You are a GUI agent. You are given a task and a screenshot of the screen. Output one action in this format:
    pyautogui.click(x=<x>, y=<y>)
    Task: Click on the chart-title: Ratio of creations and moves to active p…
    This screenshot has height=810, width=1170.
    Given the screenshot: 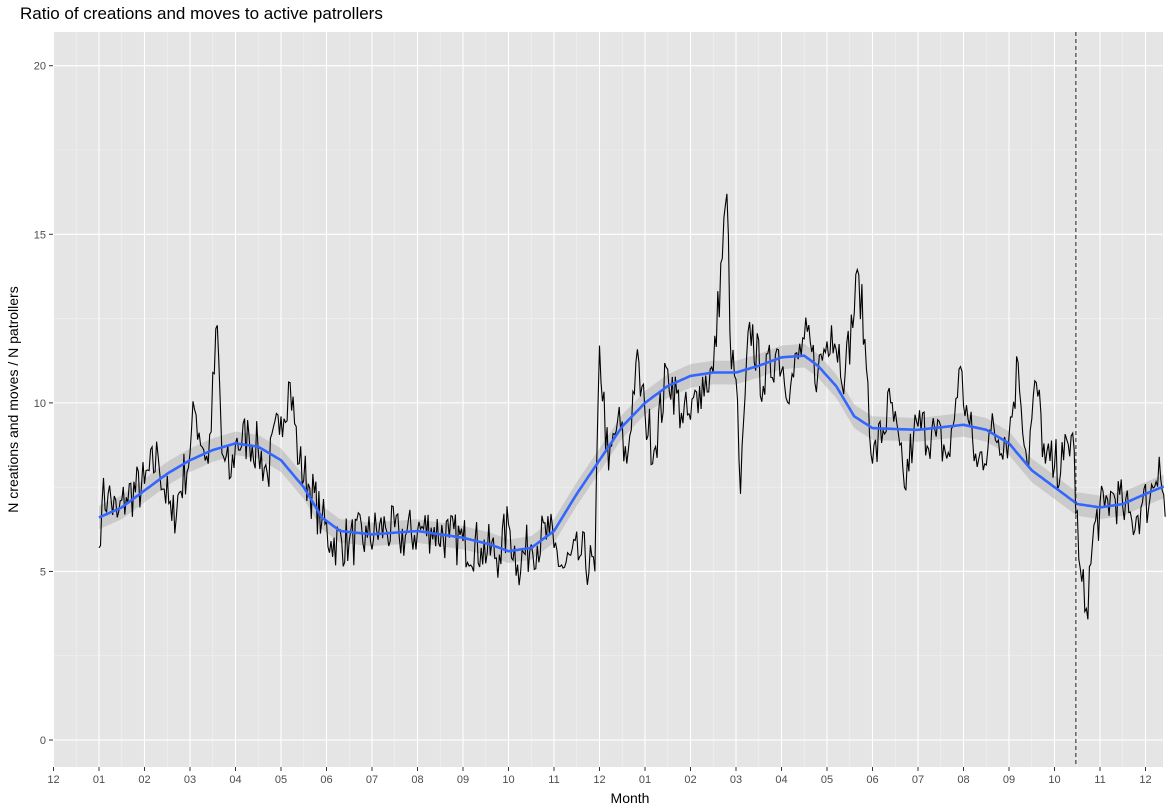 What is the action you would take?
    pyautogui.click(x=201, y=13)
    